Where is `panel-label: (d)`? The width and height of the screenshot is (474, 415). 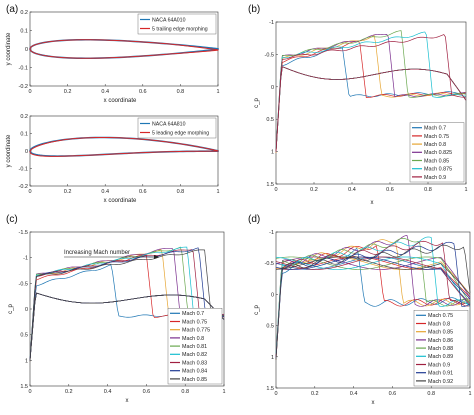
panel-label: (d) is located at coordinates (254, 219).